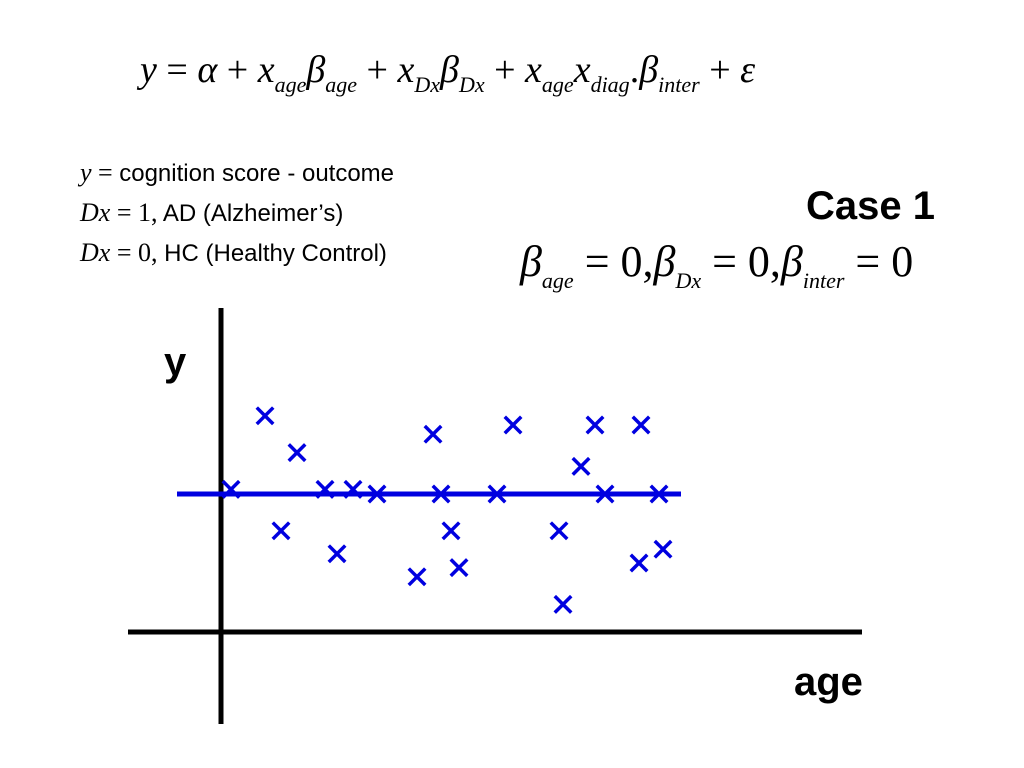 The height and width of the screenshot is (768, 1024). What do you see at coordinates (250, 213) in the screenshot?
I see `definition-text: AD (Alzheimer’s)` at bounding box center [250, 213].